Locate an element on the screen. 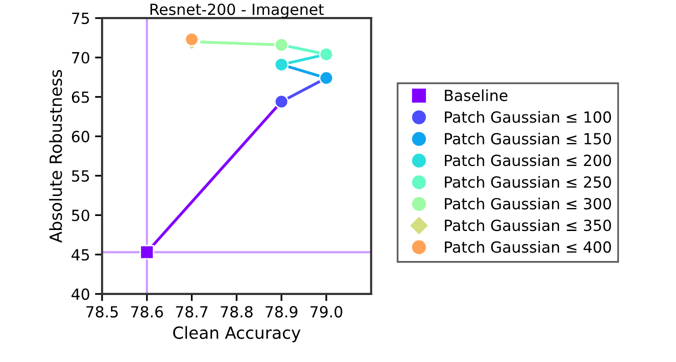 The width and height of the screenshot is (676, 362). y-tick-label: 75 is located at coordinates (80, 18).